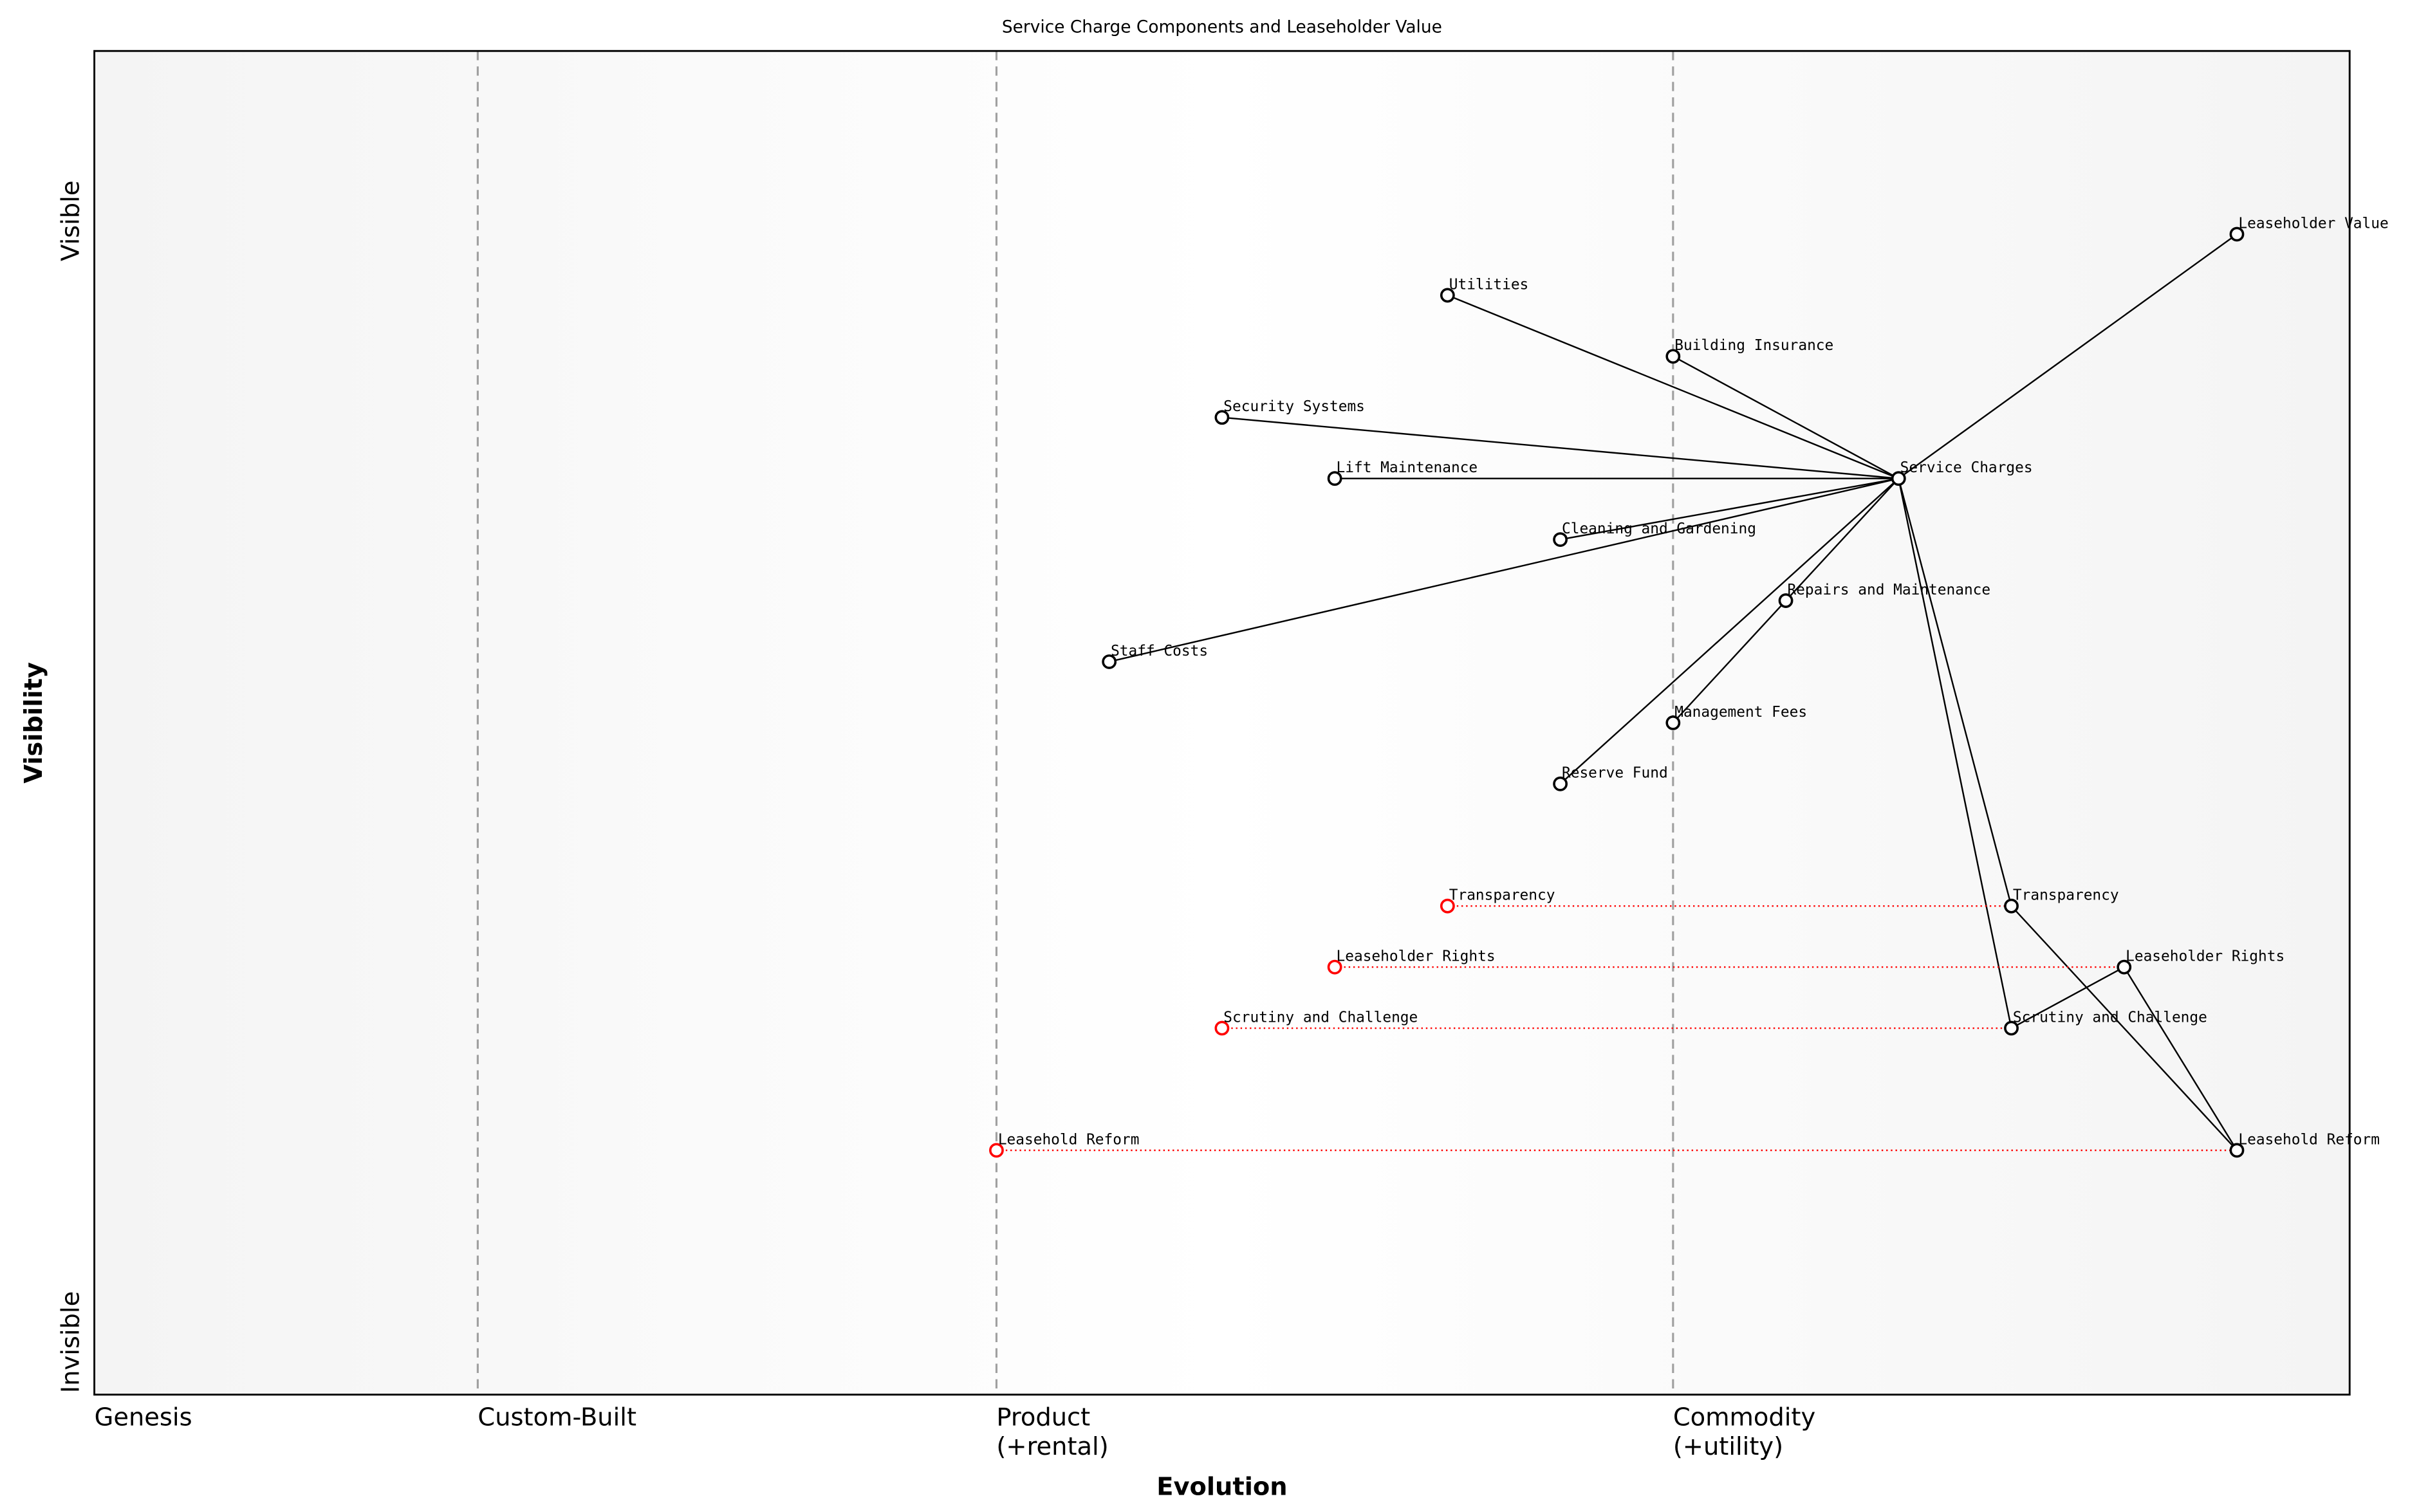  What do you see at coordinates (1786, 417) in the screenshot?
I see `link-service-charges-to-building-insurance` at bounding box center [1786, 417].